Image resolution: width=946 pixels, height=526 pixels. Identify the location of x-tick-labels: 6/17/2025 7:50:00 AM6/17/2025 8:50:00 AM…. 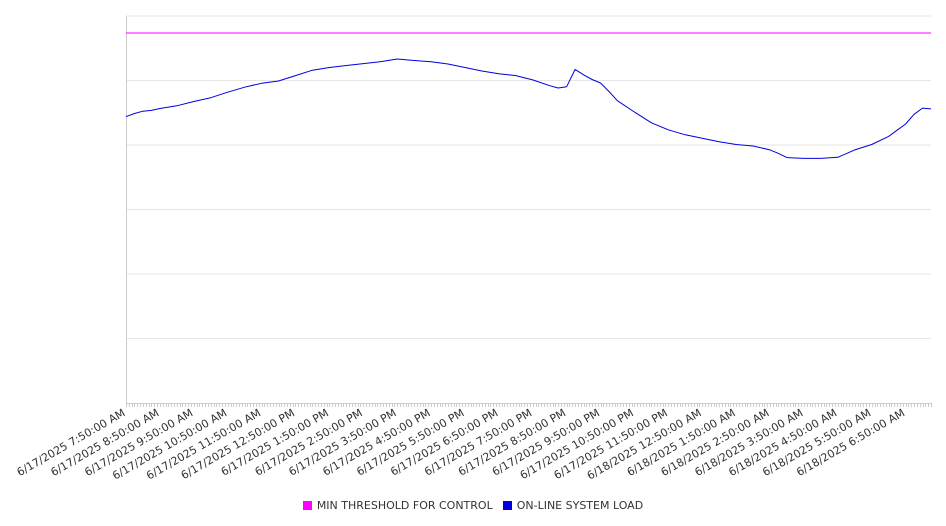
(461, 444).